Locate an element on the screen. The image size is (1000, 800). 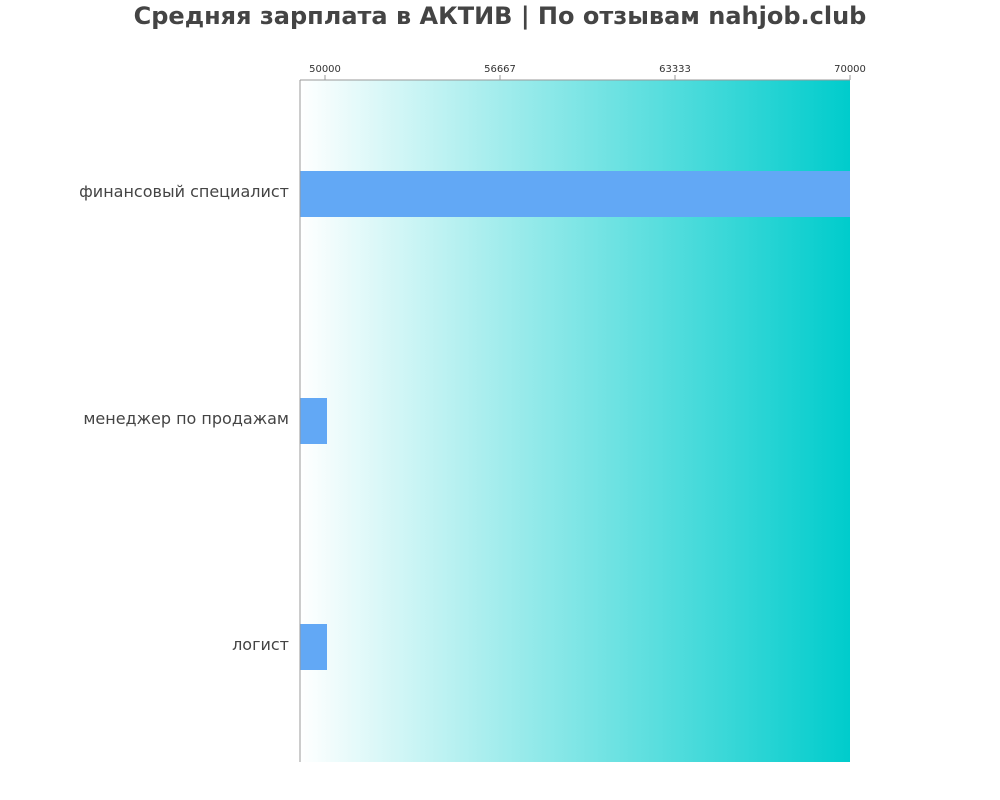
category-label: менеджер по продажам is located at coordinates (186, 418).